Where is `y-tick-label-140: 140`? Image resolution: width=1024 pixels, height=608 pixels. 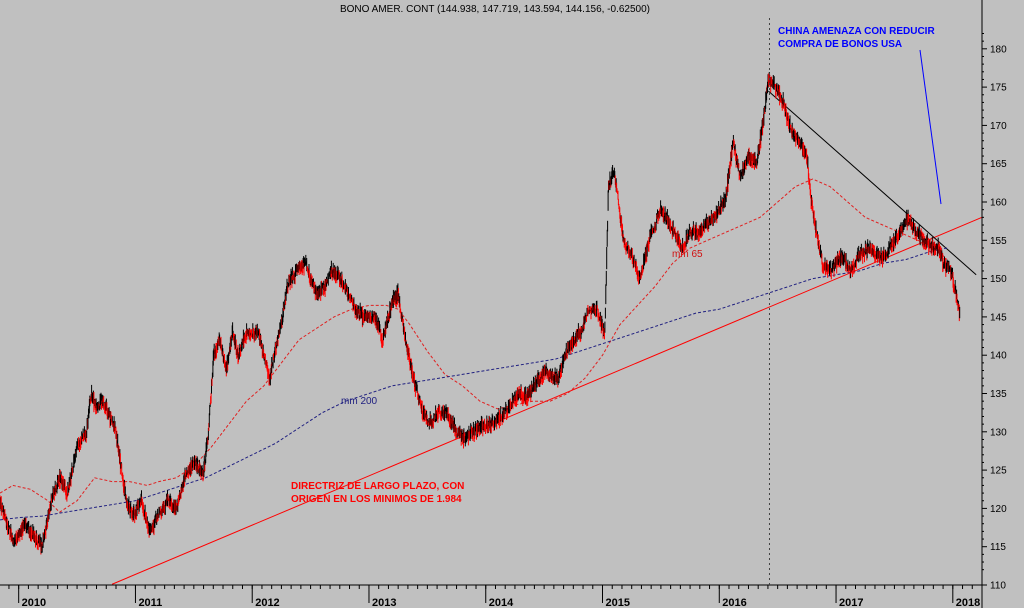 y-tick-label-140: 140 is located at coordinates (998, 356).